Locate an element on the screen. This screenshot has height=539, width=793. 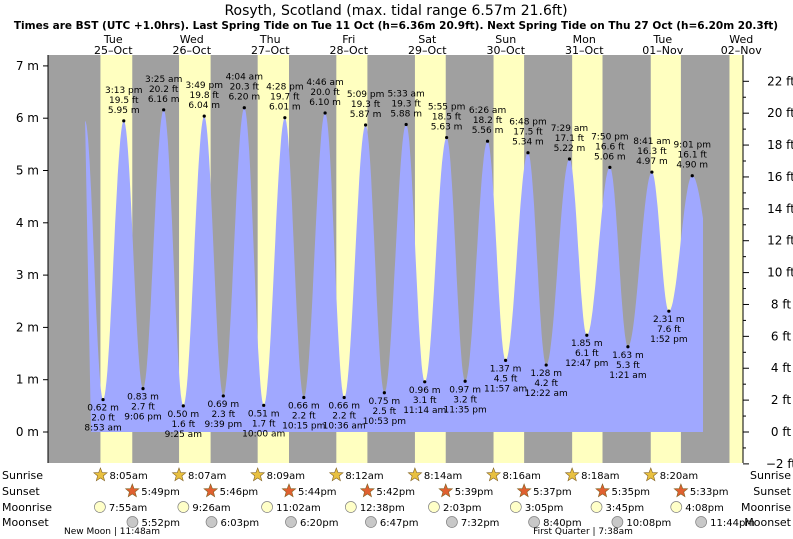
tide-label: 3:49 pm is located at coordinates (204, 86).